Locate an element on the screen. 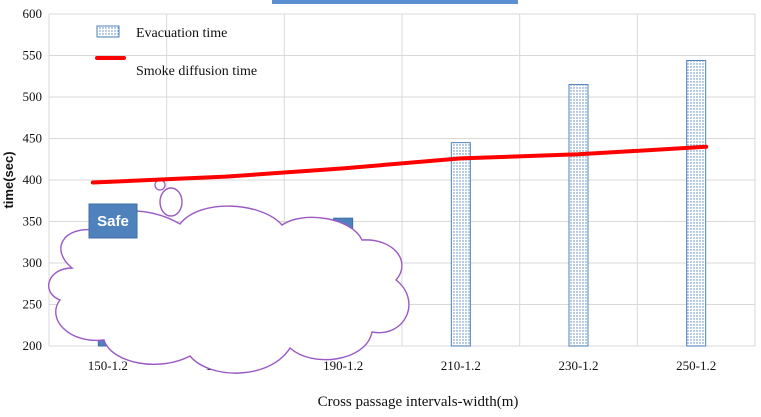 This screenshot has height=417, width=761. y-tick-label: 450 is located at coordinates (33, 138).